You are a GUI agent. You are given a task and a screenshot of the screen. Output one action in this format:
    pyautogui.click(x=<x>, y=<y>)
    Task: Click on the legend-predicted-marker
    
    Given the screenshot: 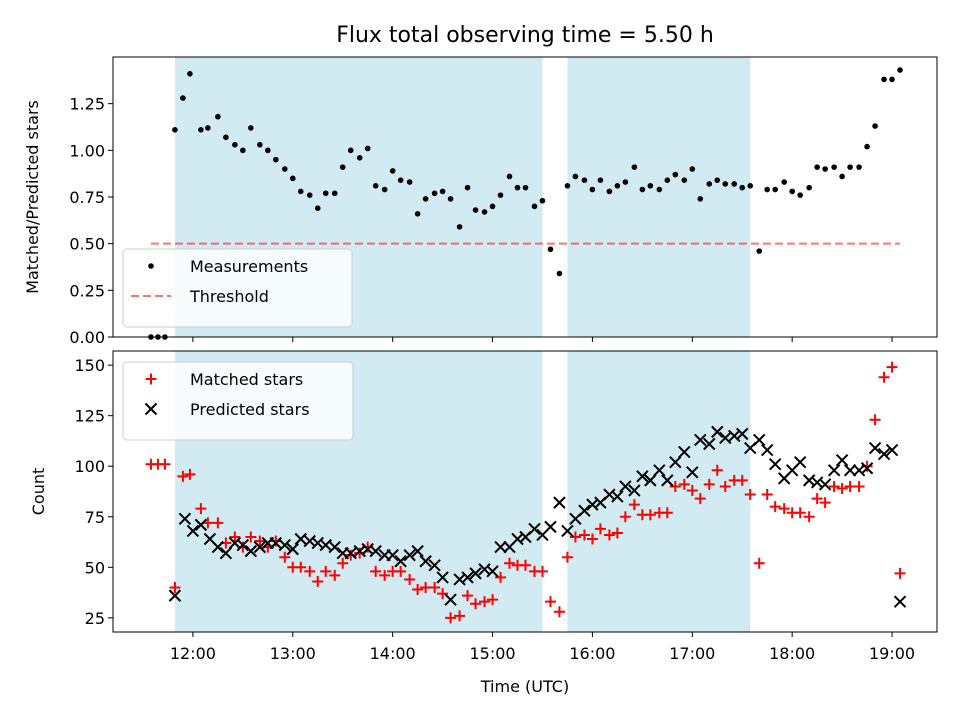 What is the action you would take?
    pyautogui.click(x=151, y=409)
    